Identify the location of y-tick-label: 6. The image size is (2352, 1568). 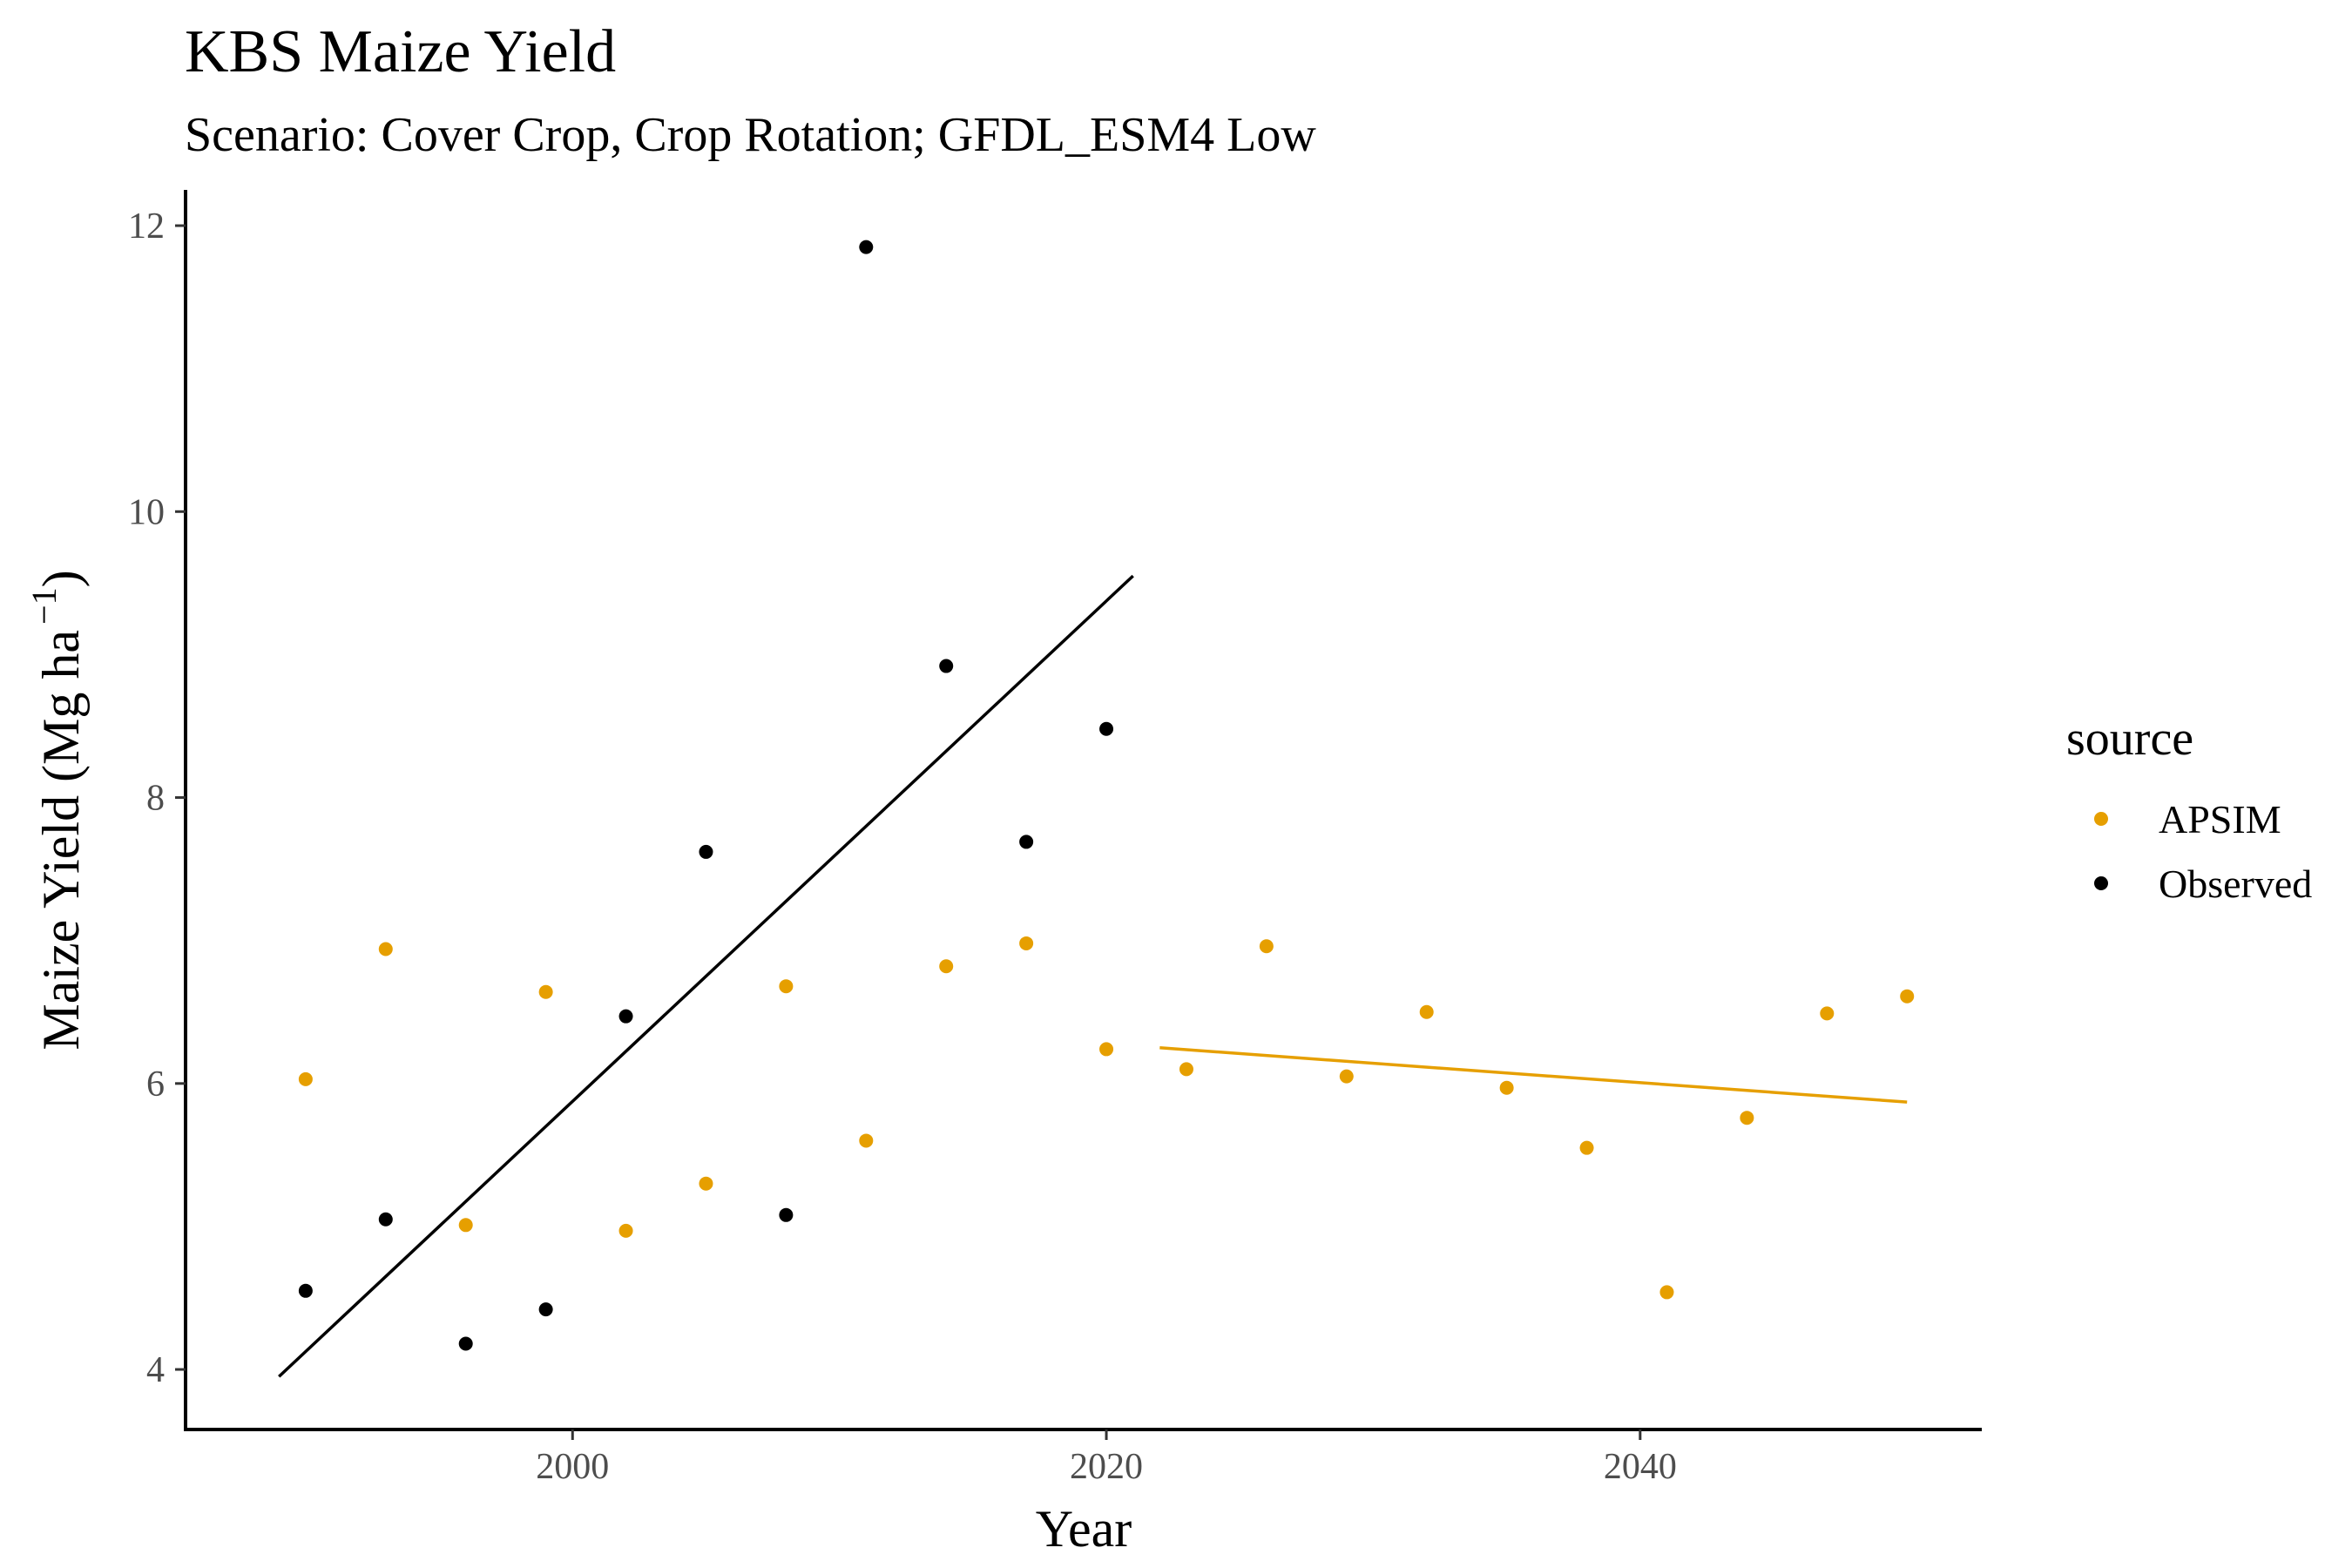
(155, 1084).